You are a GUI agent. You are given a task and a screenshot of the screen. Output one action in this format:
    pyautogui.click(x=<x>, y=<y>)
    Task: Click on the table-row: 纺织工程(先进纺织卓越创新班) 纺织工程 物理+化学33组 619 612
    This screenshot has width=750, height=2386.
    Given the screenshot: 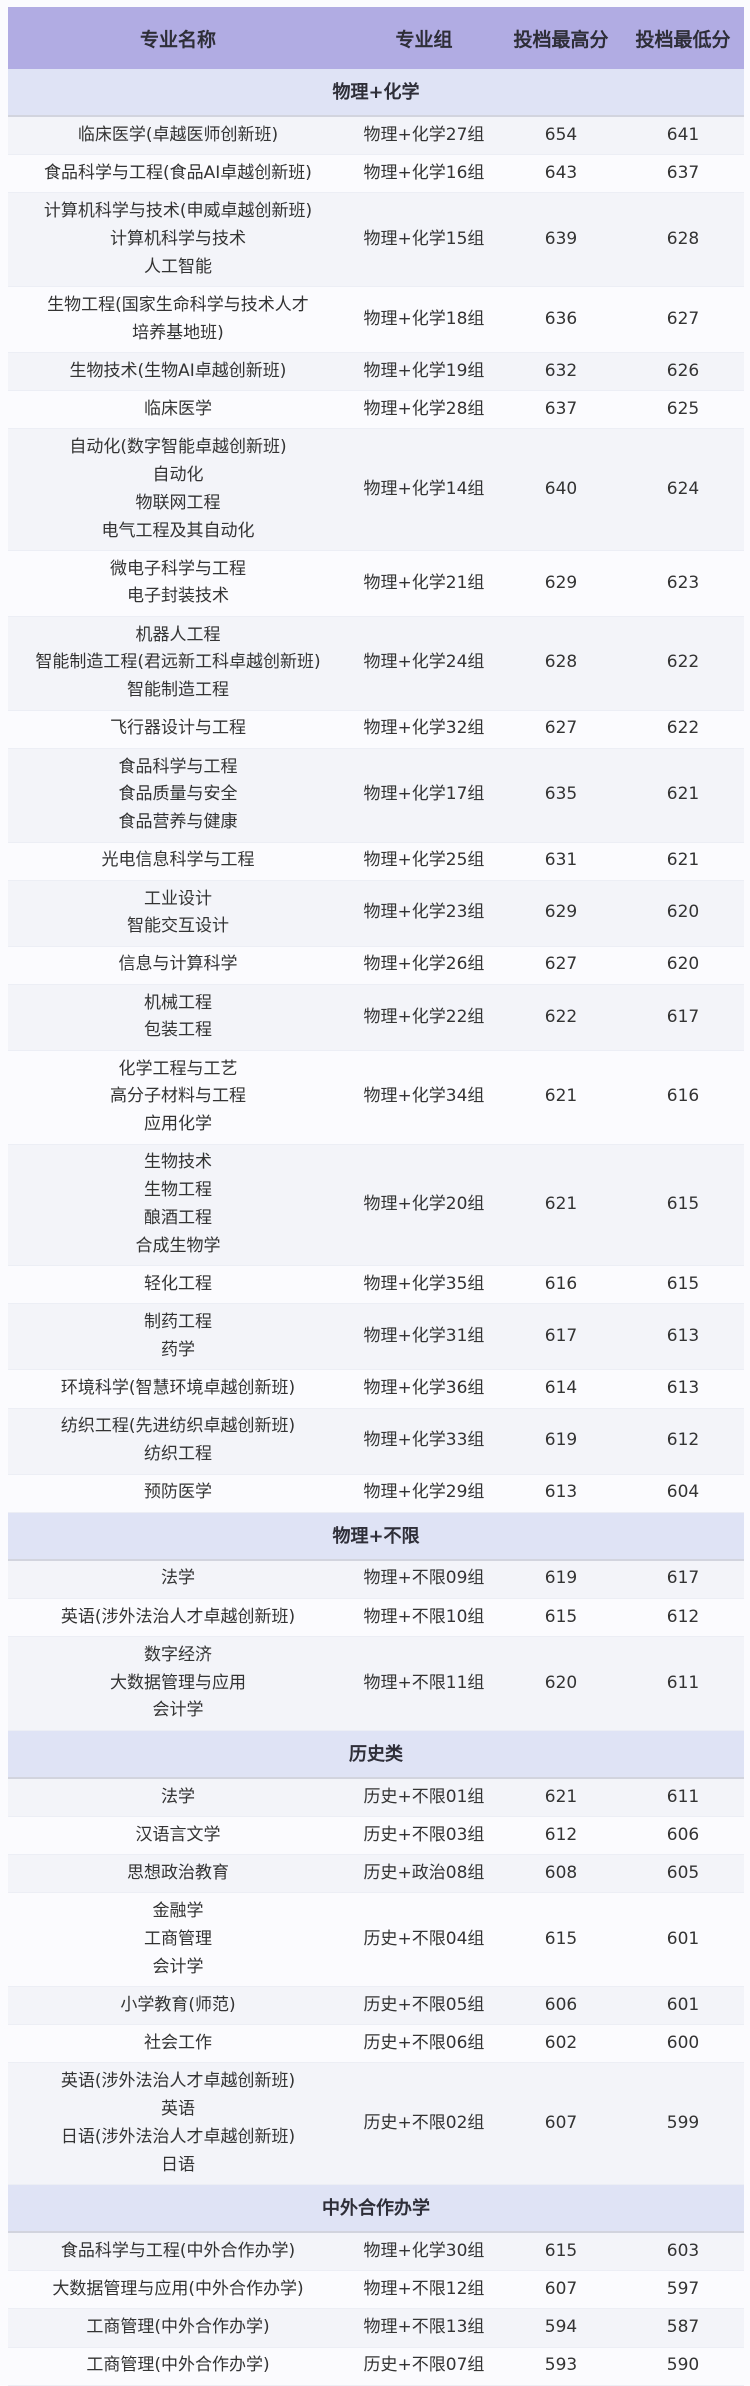 What is the action you would take?
    pyautogui.click(x=376, y=1441)
    